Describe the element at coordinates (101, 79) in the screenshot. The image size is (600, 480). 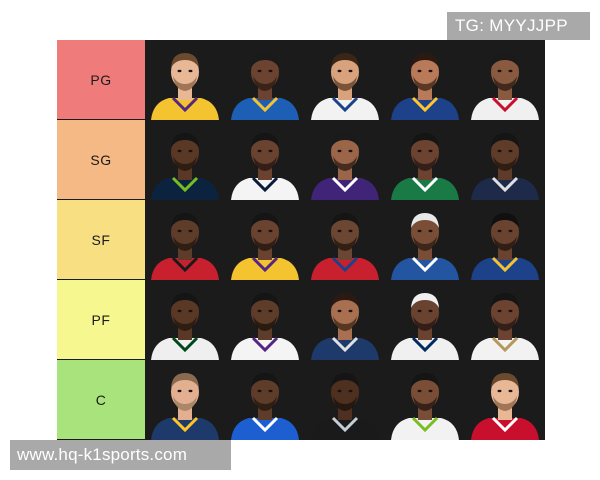
I see `tier-label: PG` at that location.